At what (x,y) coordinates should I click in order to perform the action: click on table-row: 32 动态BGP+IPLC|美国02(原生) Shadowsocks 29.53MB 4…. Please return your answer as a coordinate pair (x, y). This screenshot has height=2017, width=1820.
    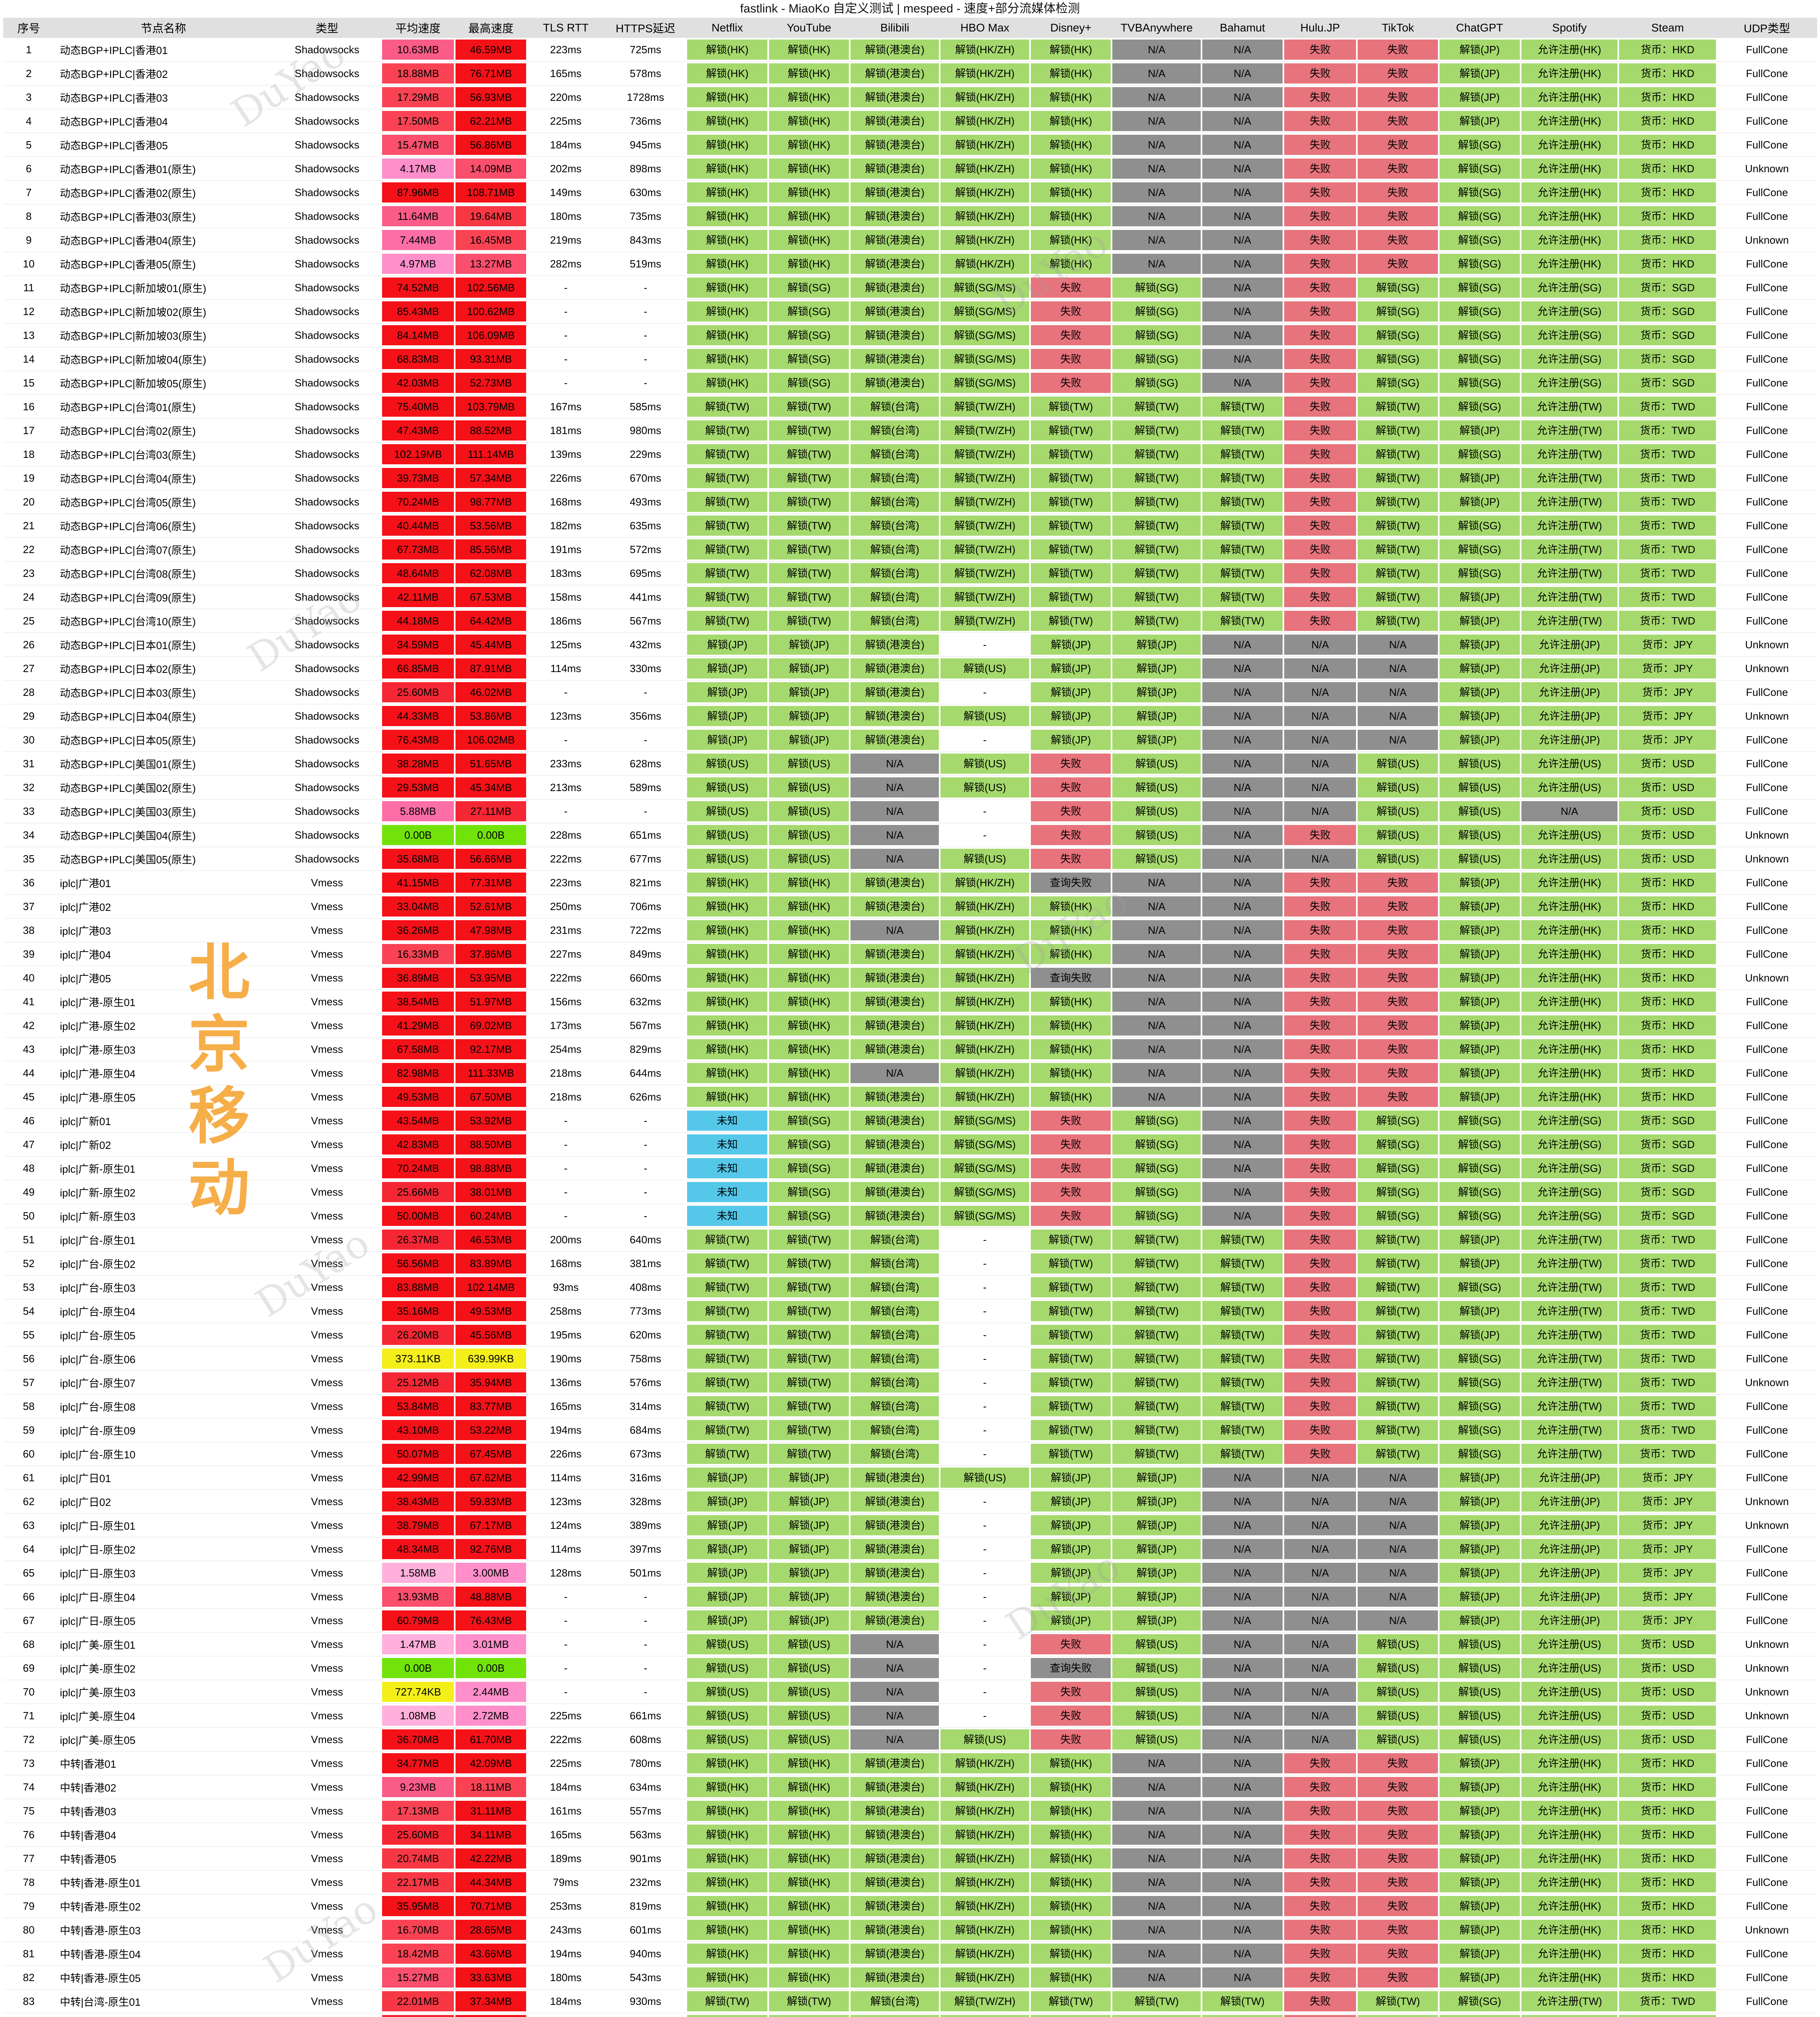
    Looking at the image, I should click on (910, 788).